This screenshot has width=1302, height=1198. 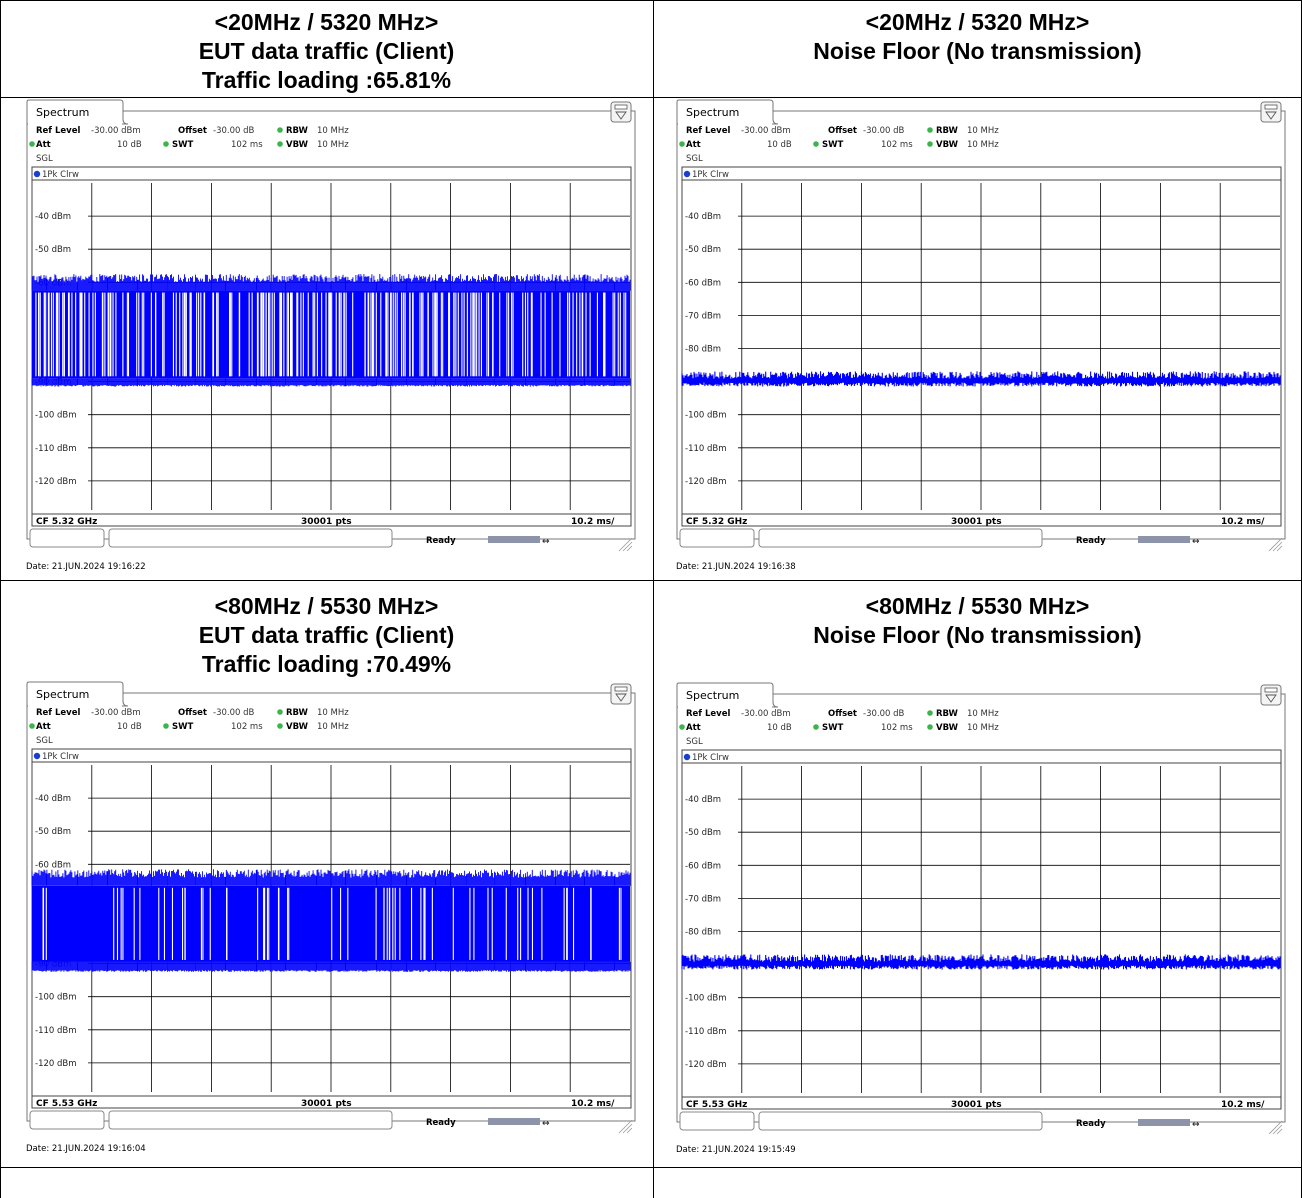 What do you see at coordinates (977, 51) in the screenshot?
I see `heading-line: Noise Floor (No transmission)` at bounding box center [977, 51].